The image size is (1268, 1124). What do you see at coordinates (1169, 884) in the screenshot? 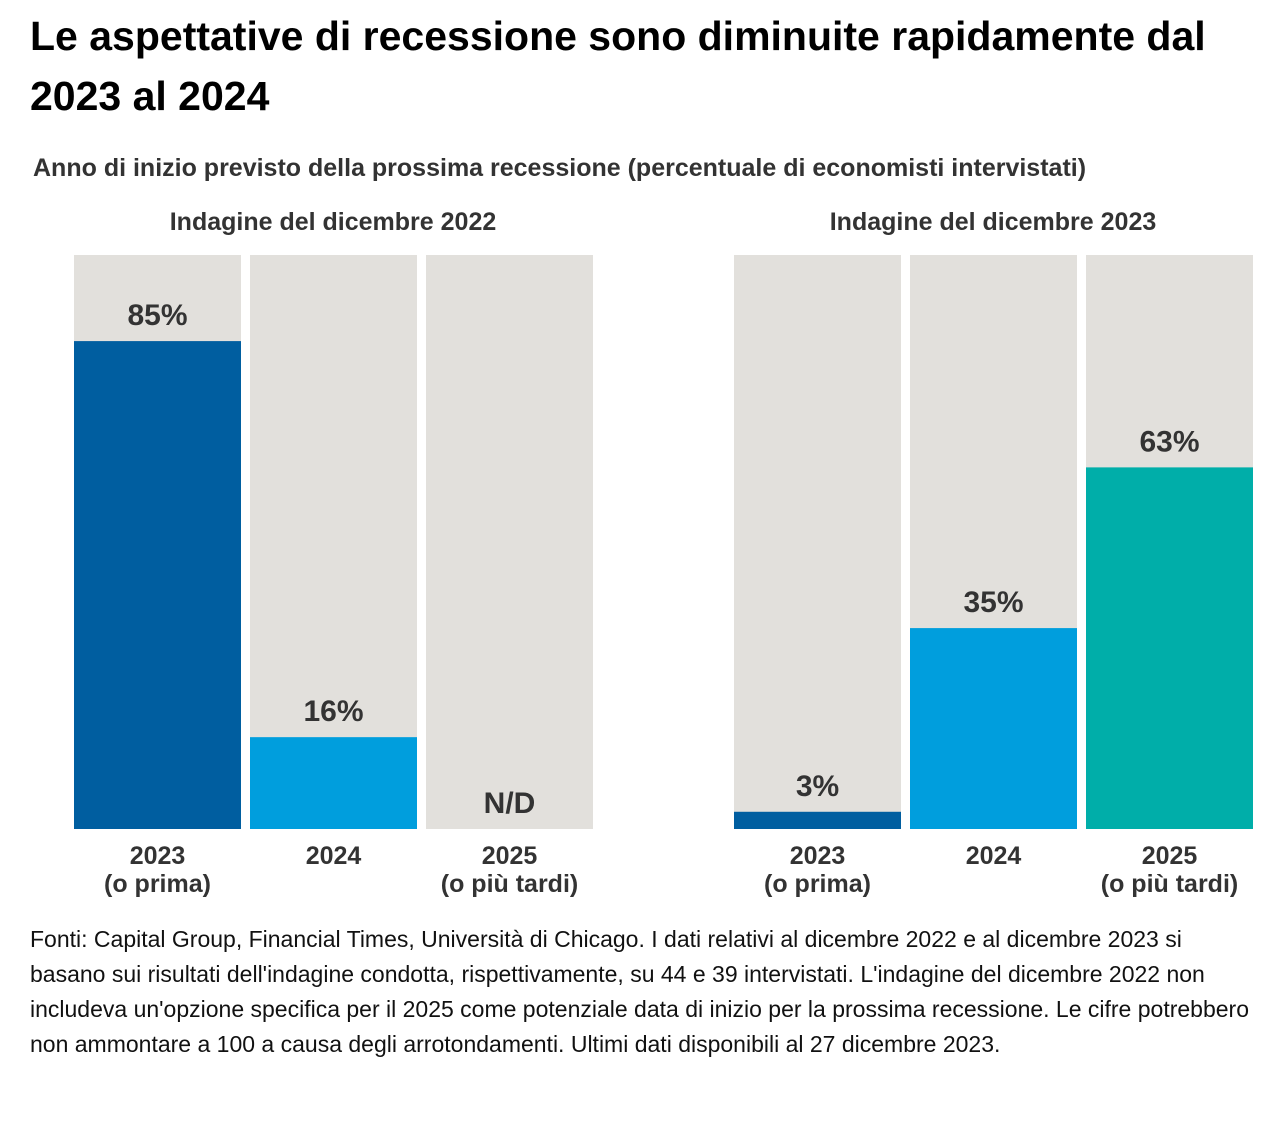
I see `panel-2-tick-sublabel-3: (o più tardi)` at bounding box center [1169, 884].